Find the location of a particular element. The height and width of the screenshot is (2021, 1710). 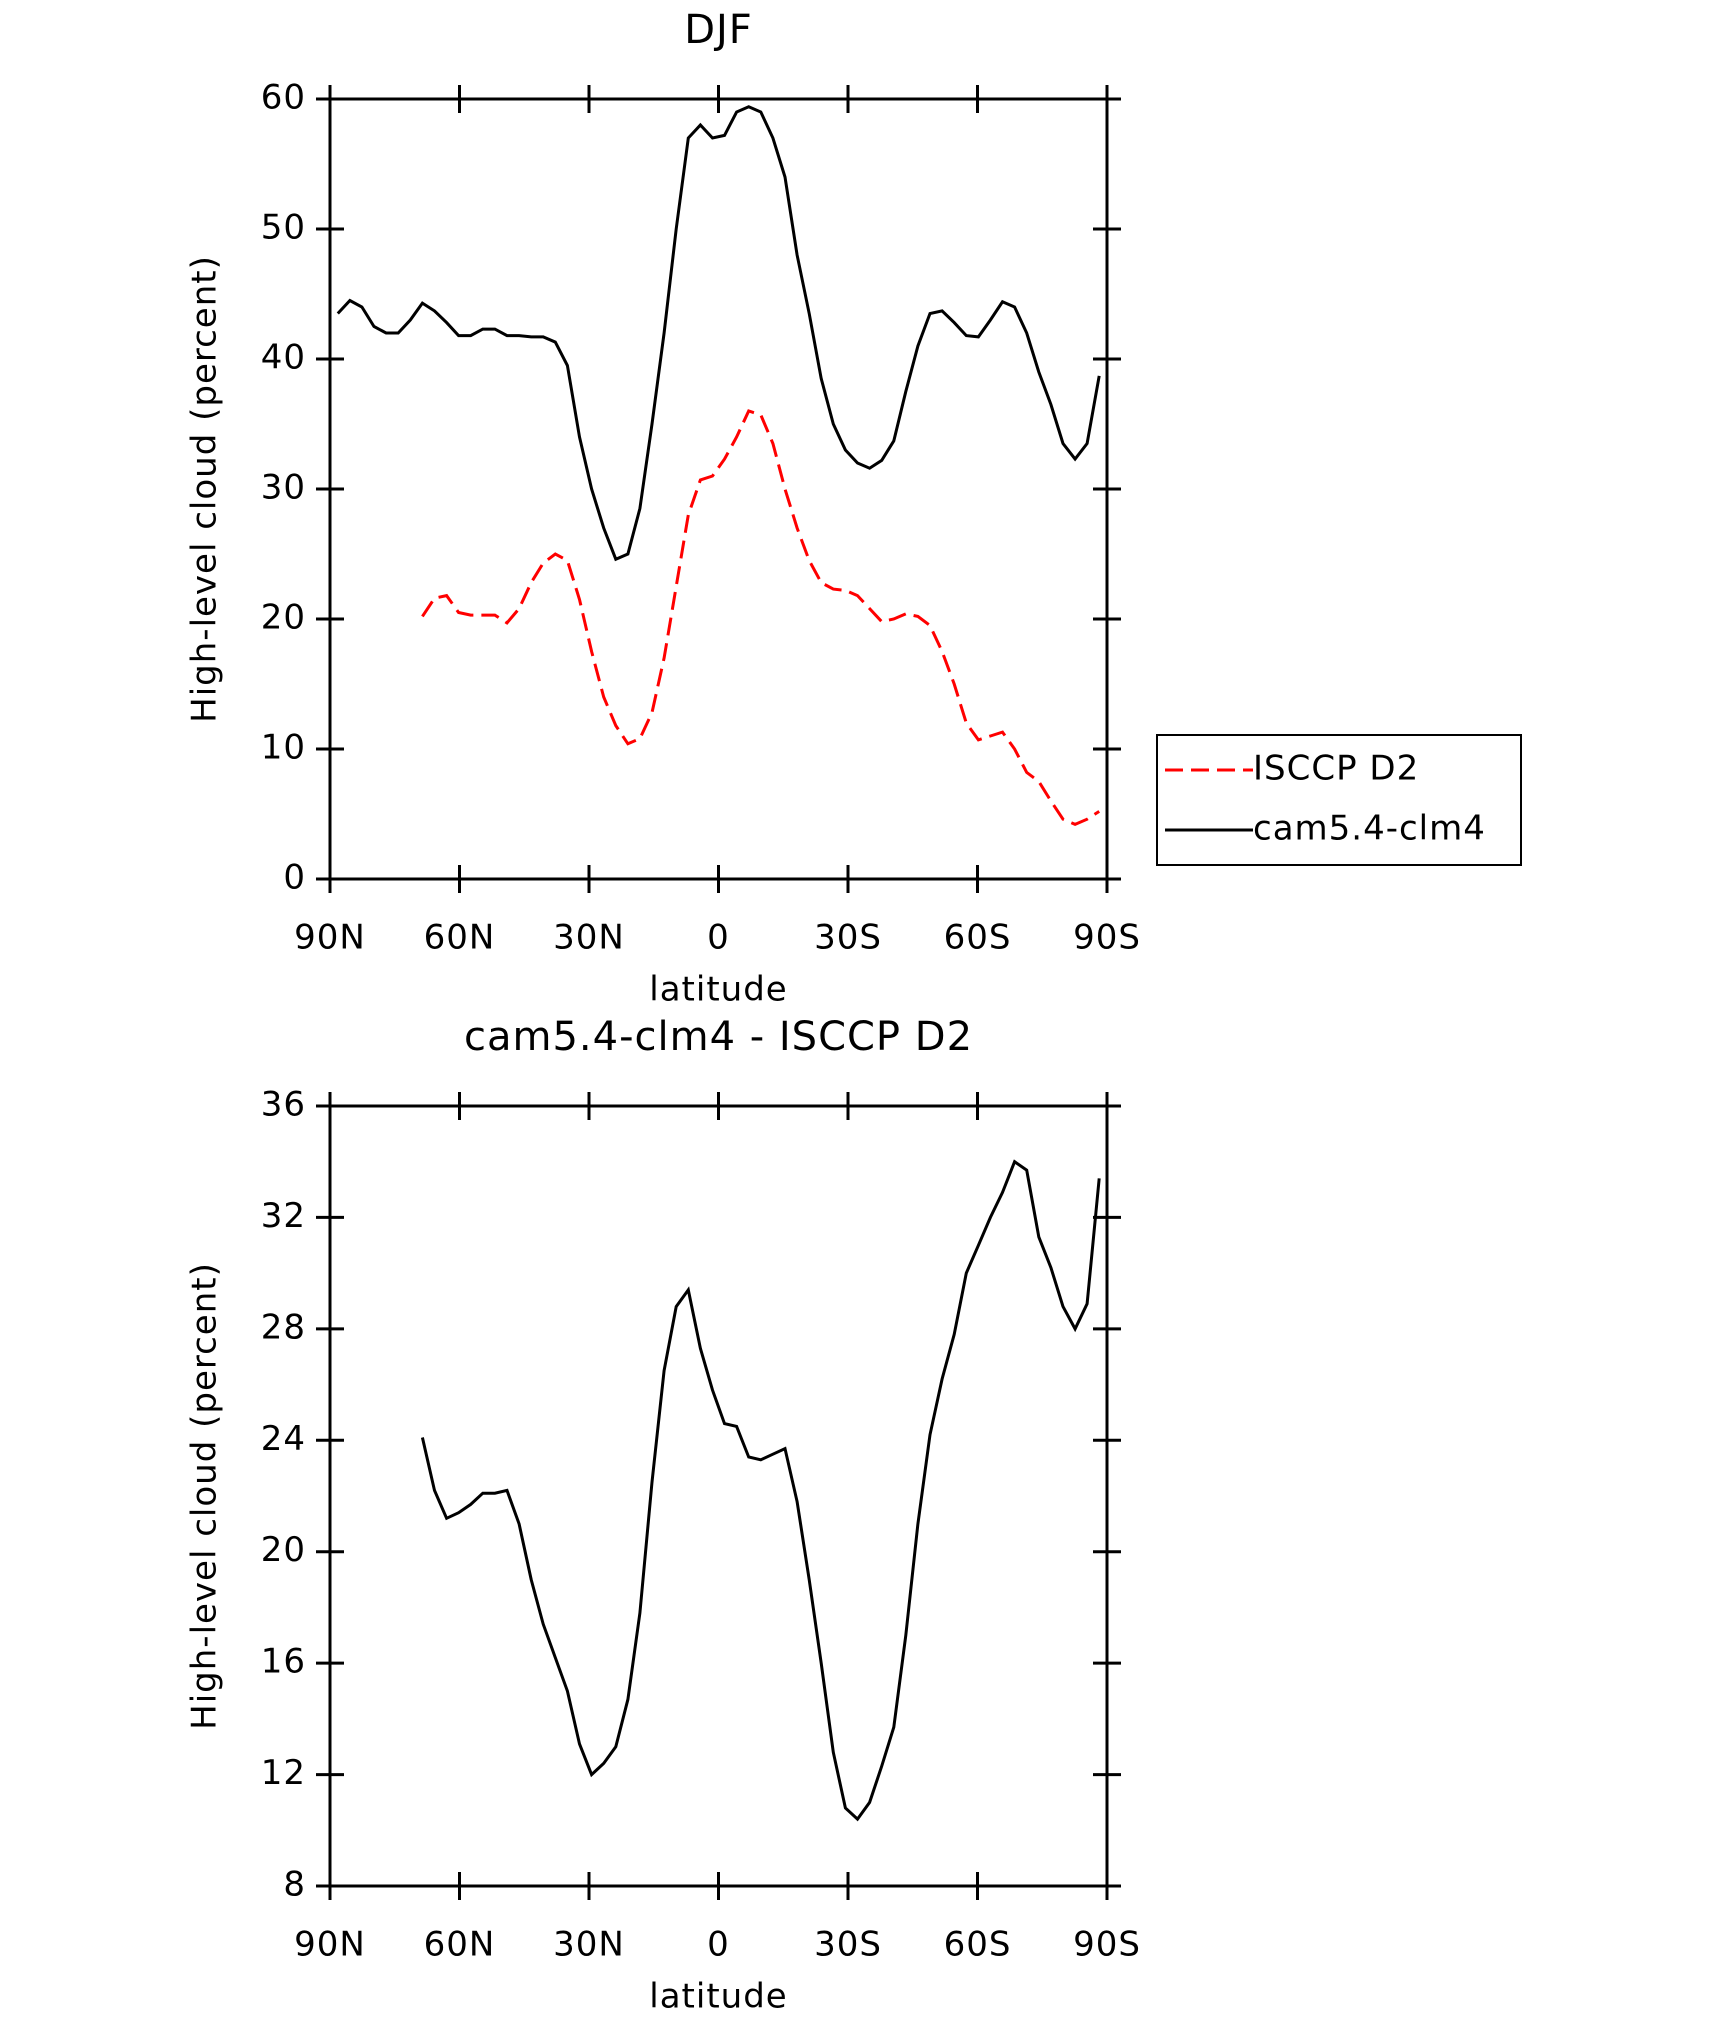

y-tick-label: 24 is located at coordinates (283, 1439).